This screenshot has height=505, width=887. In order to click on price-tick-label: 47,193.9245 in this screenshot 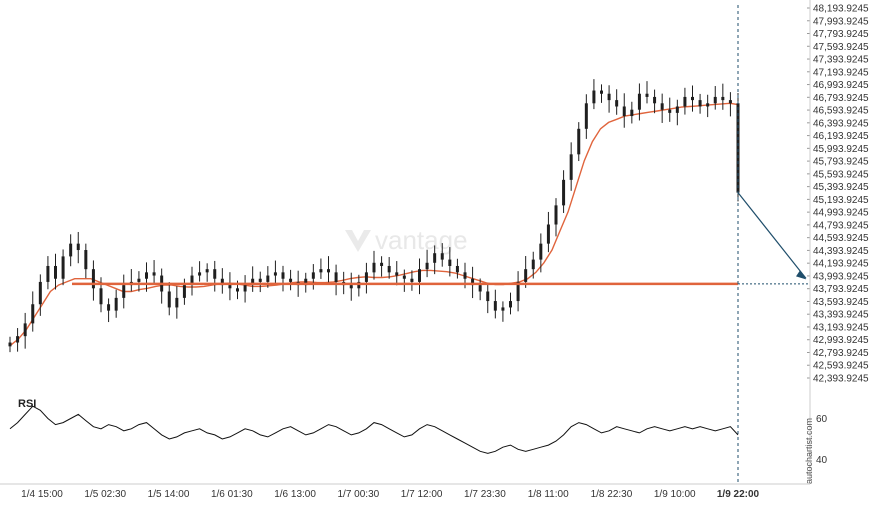, I will do `click(841, 72)`.